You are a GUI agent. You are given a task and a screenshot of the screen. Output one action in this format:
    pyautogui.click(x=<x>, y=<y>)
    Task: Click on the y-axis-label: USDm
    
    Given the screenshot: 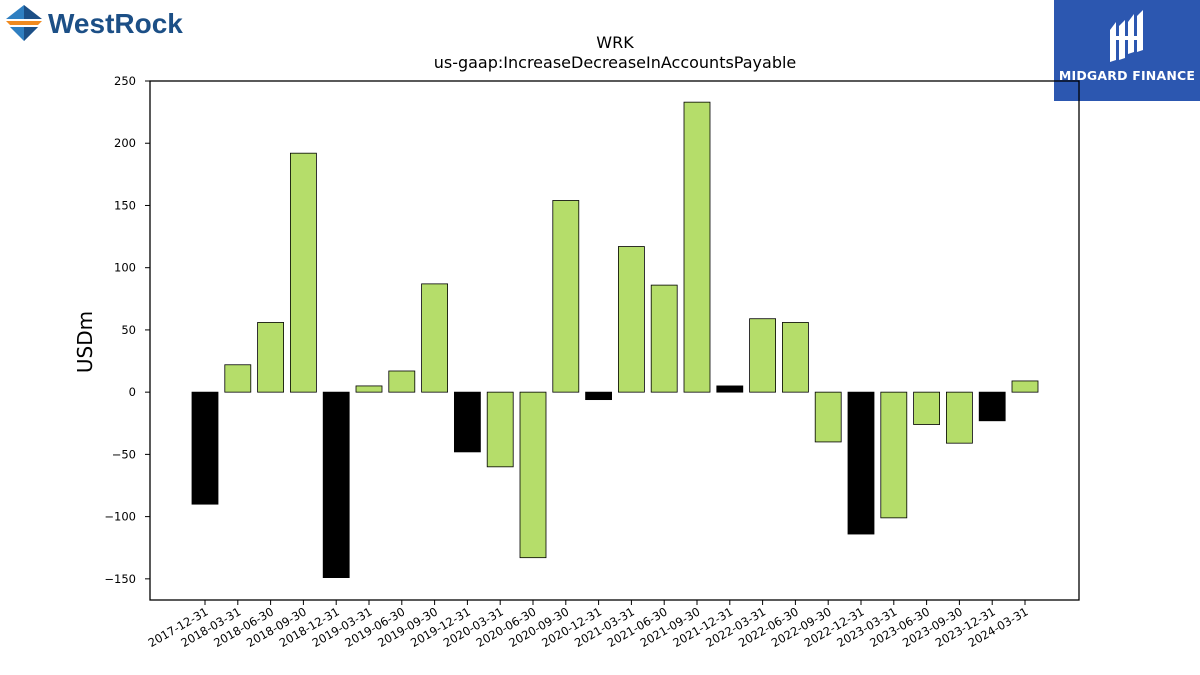 What is the action you would take?
    pyautogui.click(x=85, y=342)
    